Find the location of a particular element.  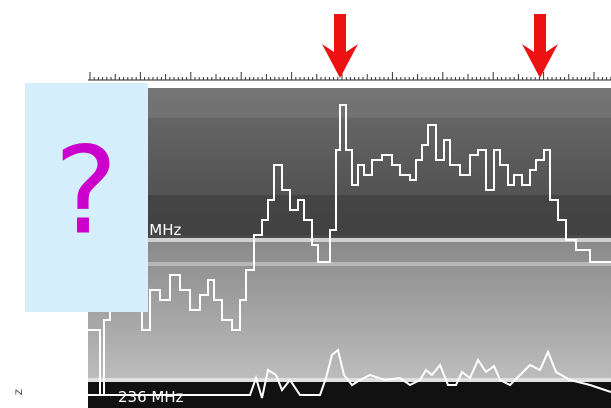

question-mark: ? is located at coordinates (86, 192).